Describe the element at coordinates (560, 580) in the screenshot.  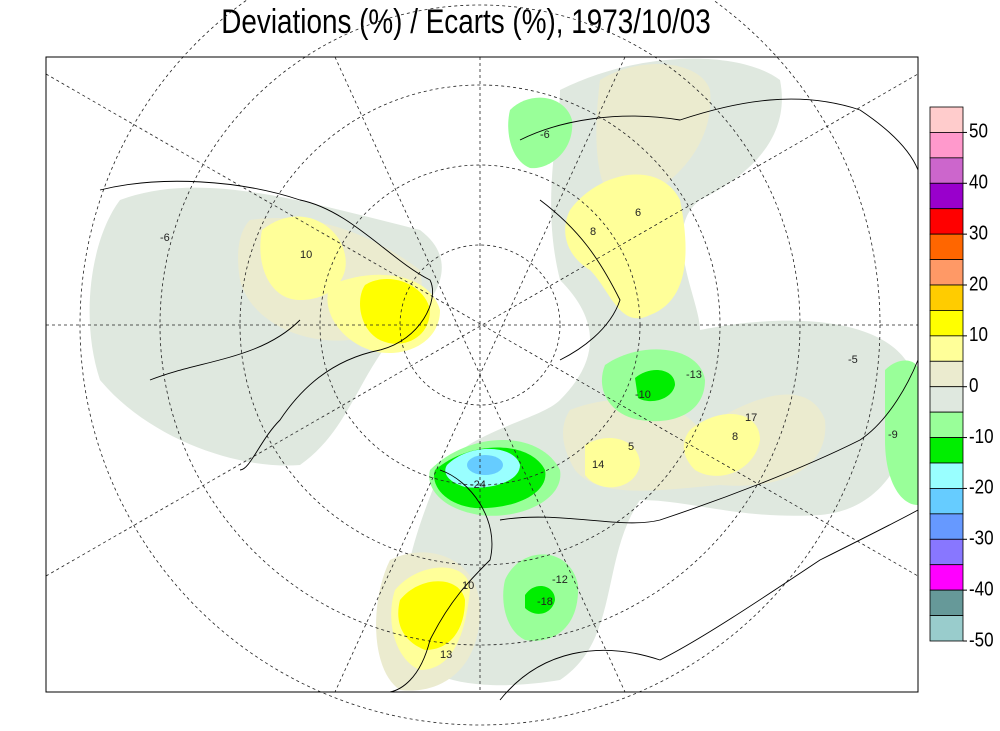
I see `contour-label: -12` at that location.